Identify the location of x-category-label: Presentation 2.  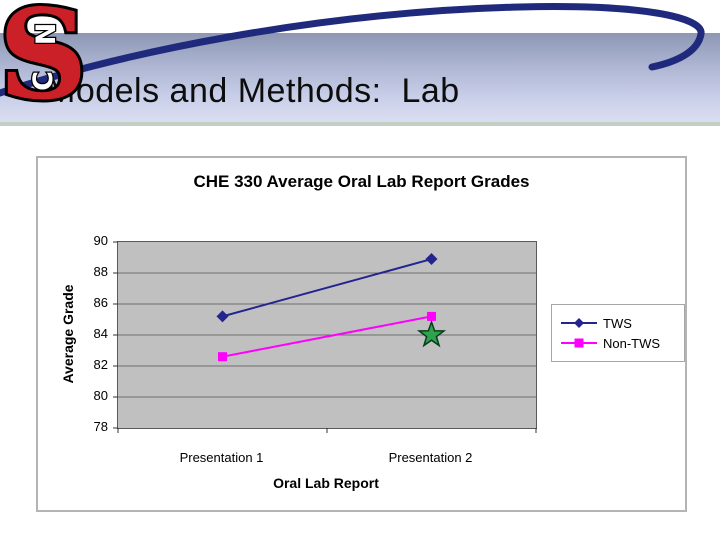
(430, 457).